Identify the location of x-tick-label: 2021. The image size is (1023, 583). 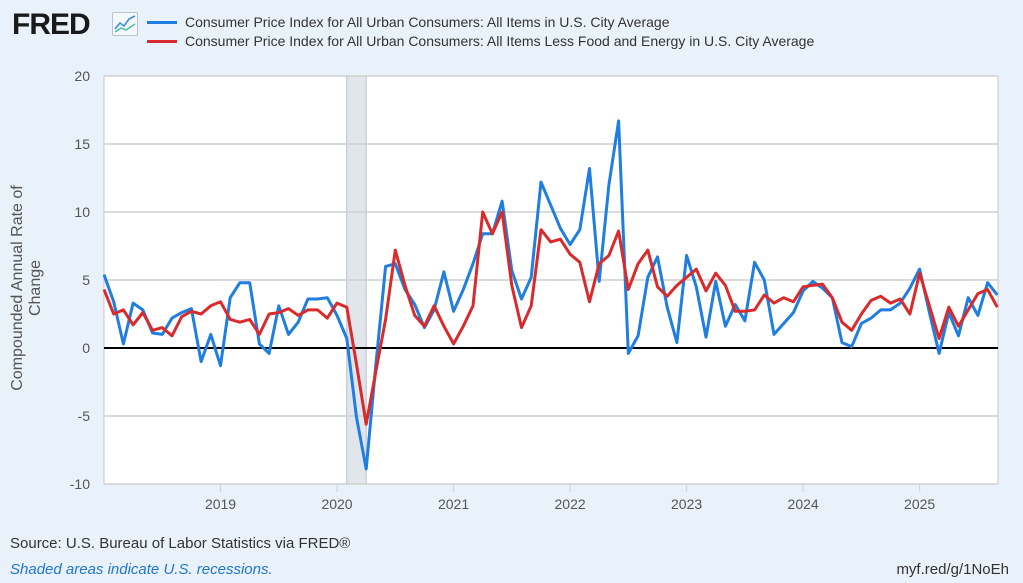
(453, 504).